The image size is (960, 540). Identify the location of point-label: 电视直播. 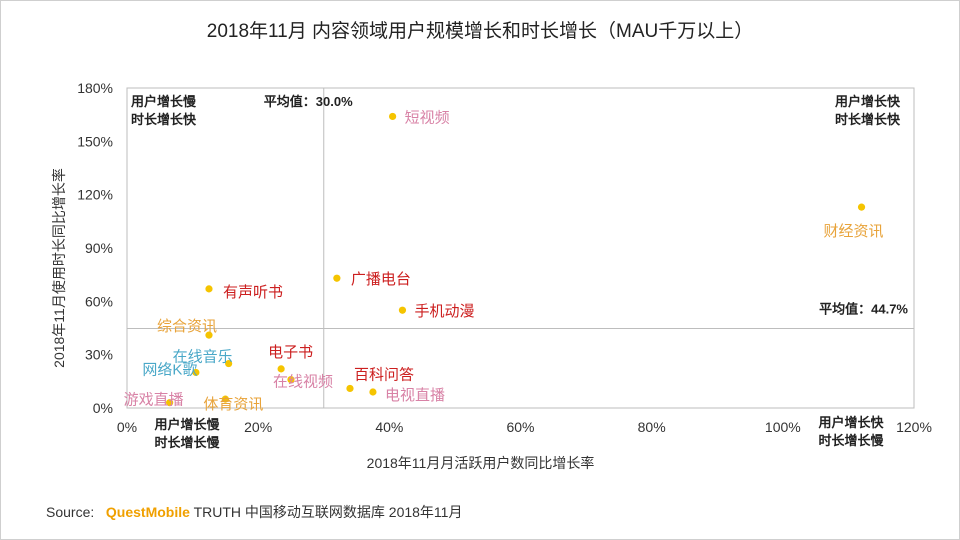
(415, 395).